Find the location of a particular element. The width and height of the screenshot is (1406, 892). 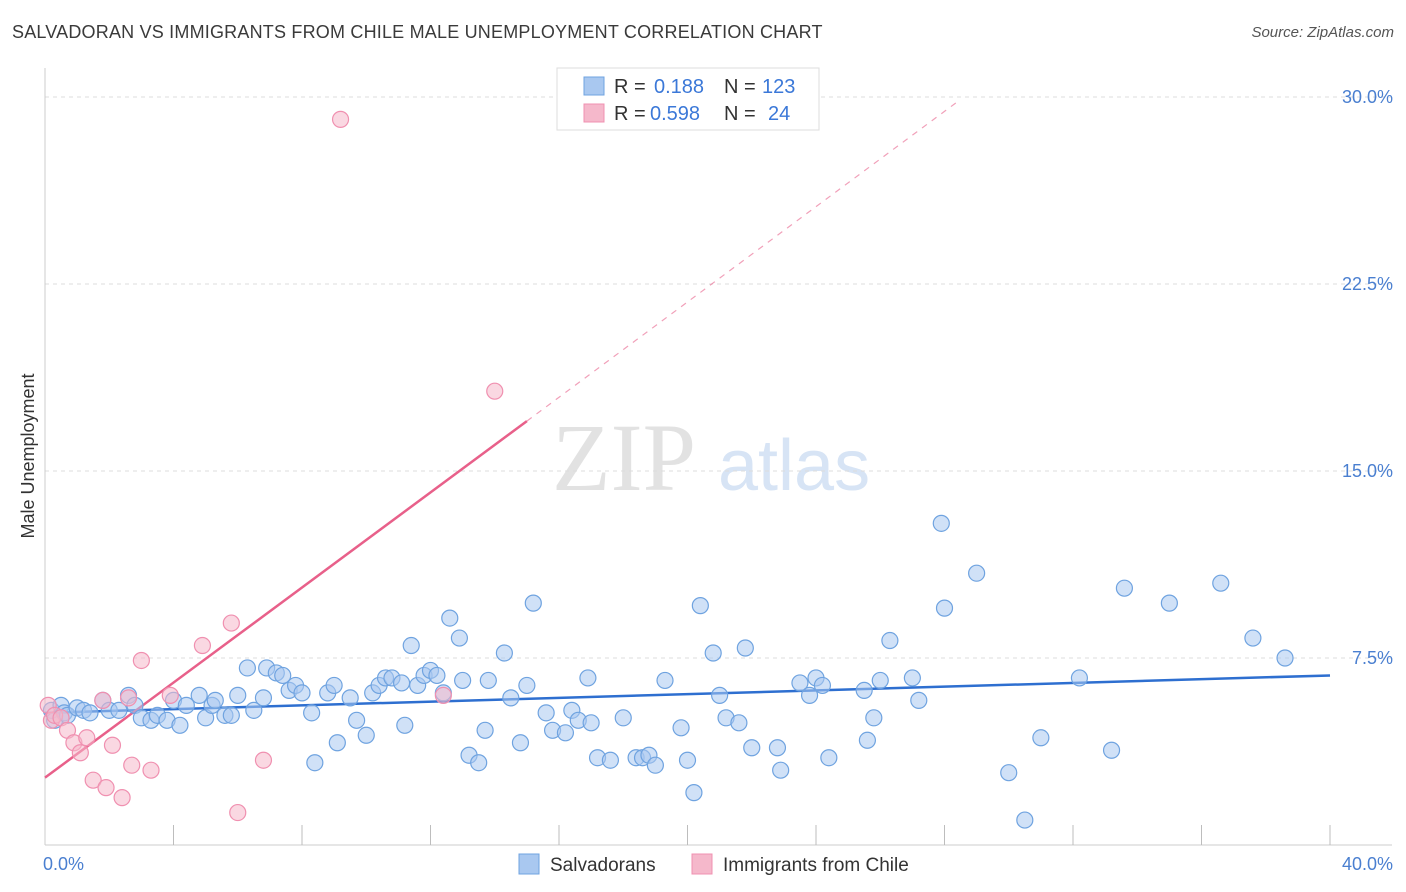

x-tick-label-1: 40.0% is located at coordinates (1367, 864).